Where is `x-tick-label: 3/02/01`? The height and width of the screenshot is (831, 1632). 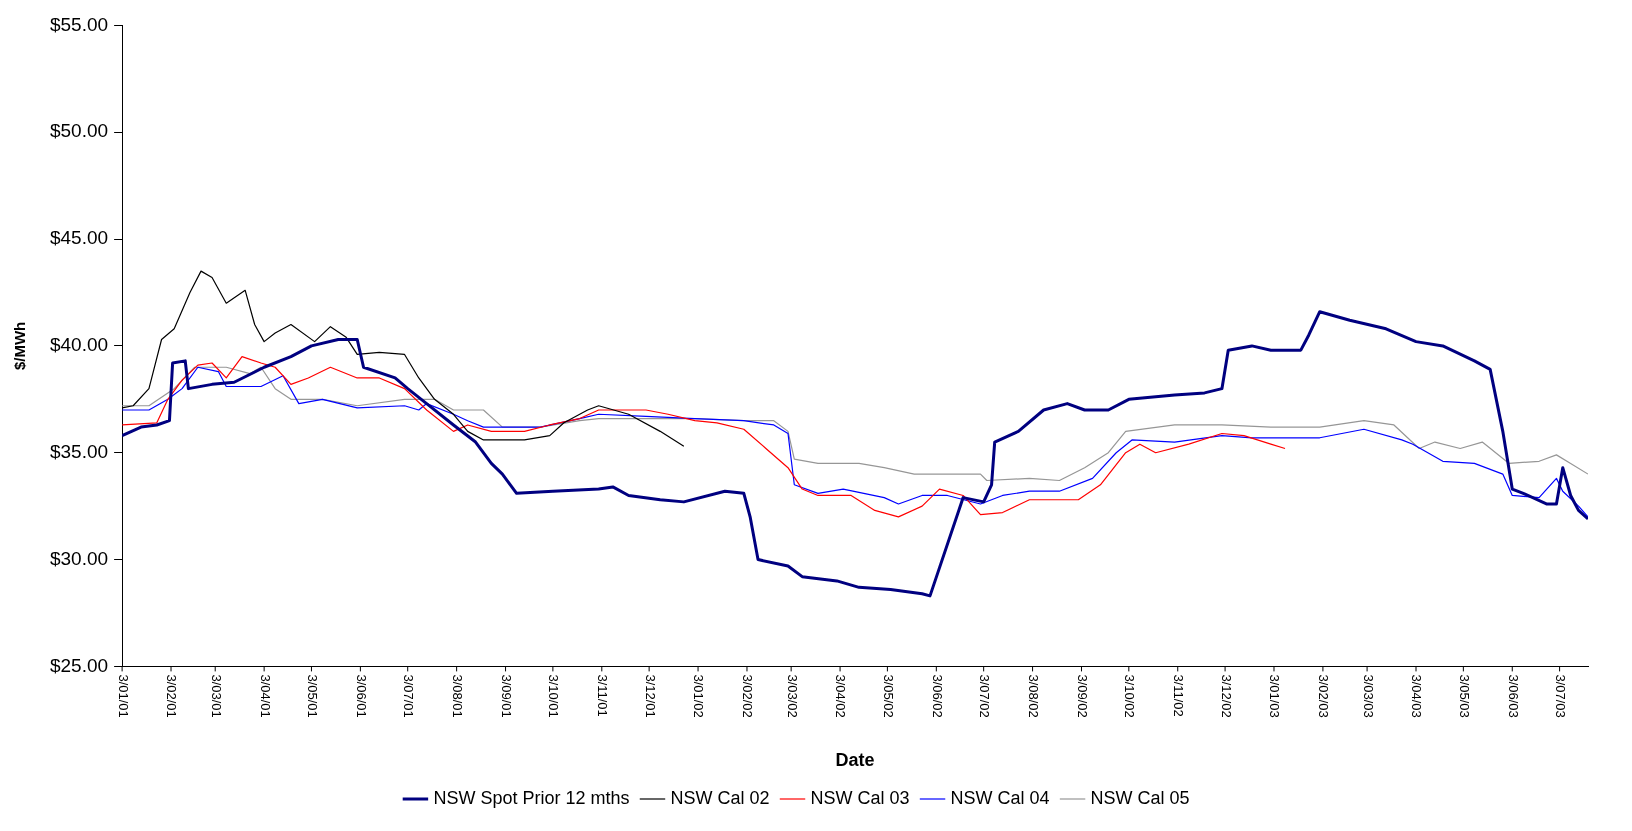 x-tick-label: 3/02/01 is located at coordinates (172, 696).